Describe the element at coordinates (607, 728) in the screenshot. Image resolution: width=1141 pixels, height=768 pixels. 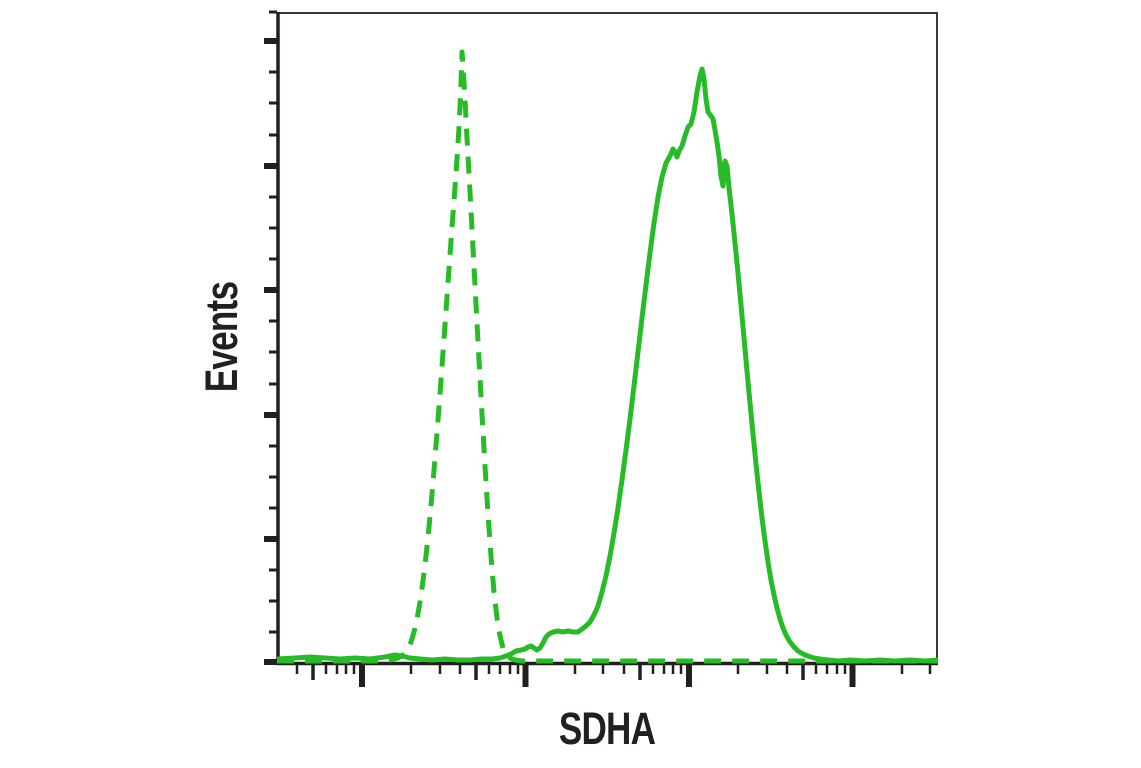
I see `x-axis-label: SDHA` at that location.